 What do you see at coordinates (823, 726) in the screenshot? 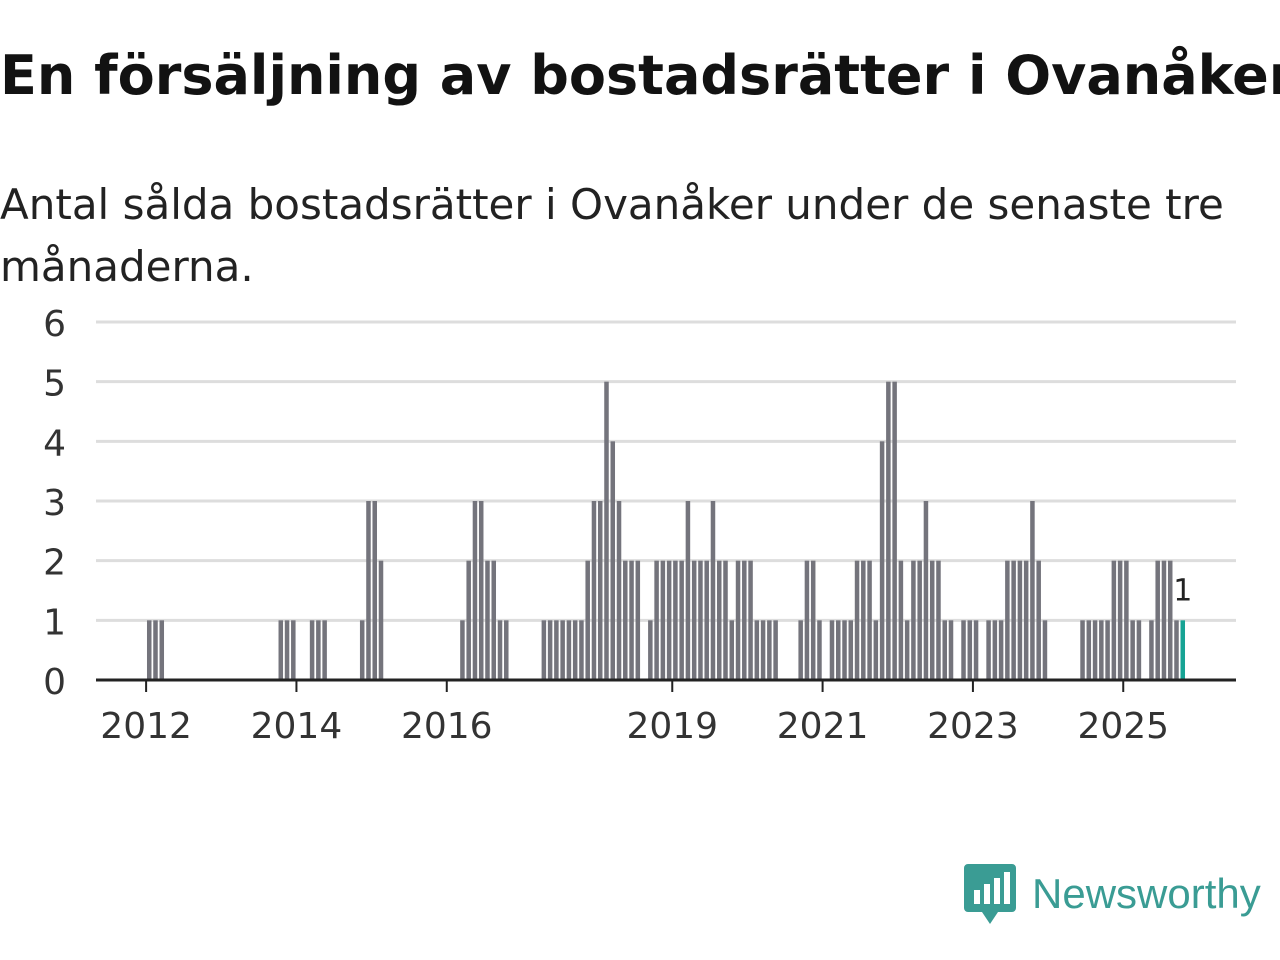
I see `x-tick-label: 2021` at bounding box center [823, 726].